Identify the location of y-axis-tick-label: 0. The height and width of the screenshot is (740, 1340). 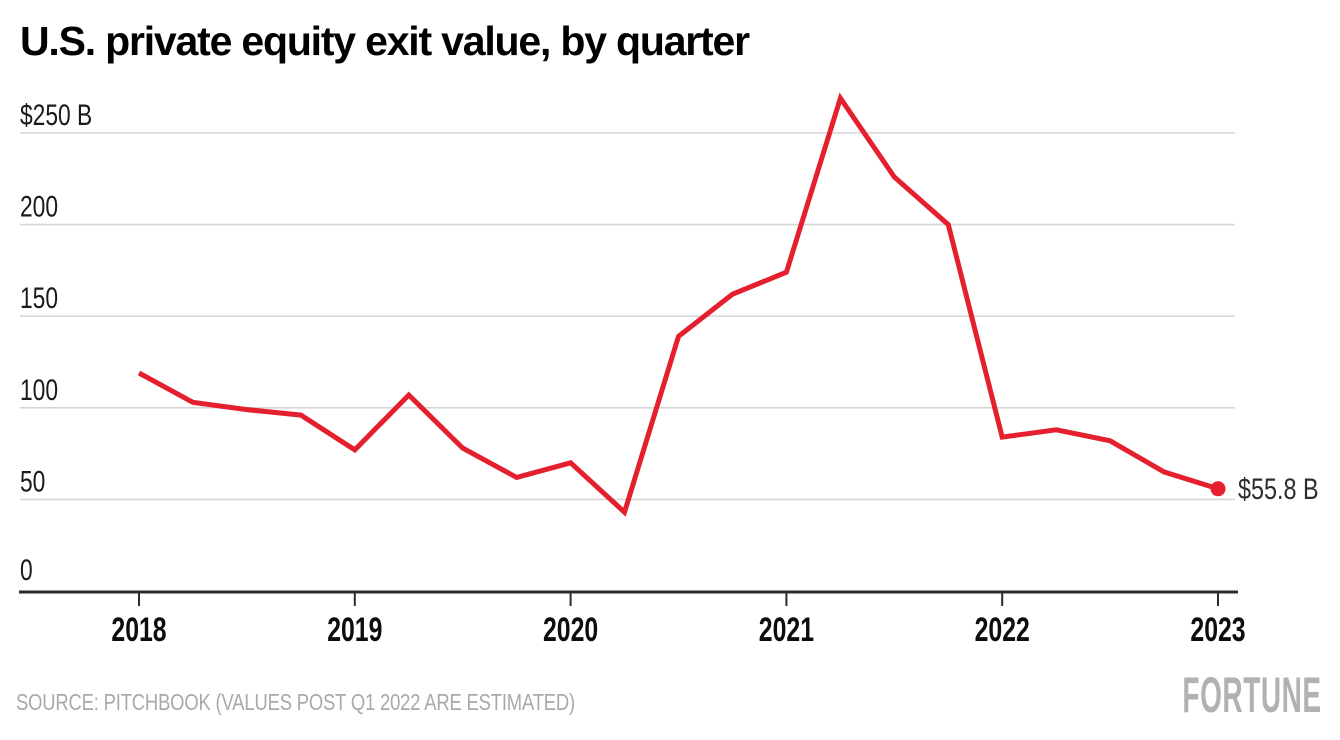
(26, 570).